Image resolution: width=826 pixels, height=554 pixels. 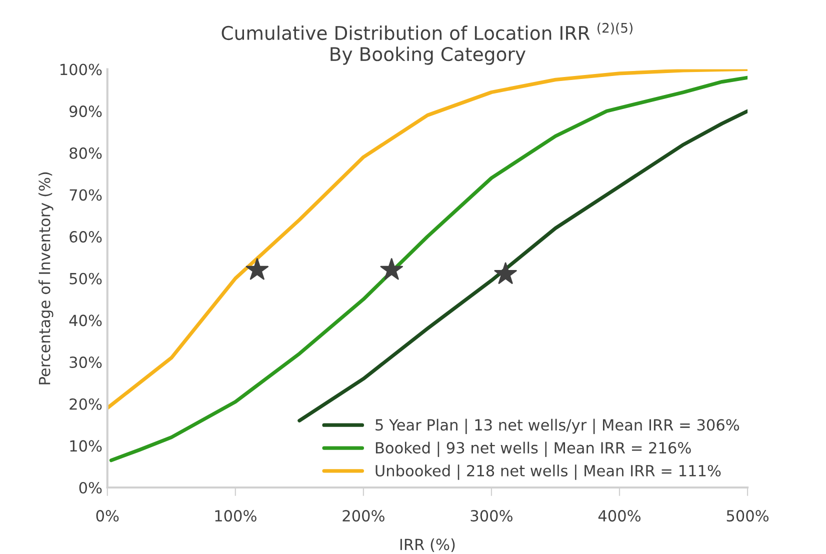 What do you see at coordinates (548, 472) in the screenshot?
I see `legend-label: Unbooked | 218 net wells | Mean IRR = 111%` at bounding box center [548, 472].